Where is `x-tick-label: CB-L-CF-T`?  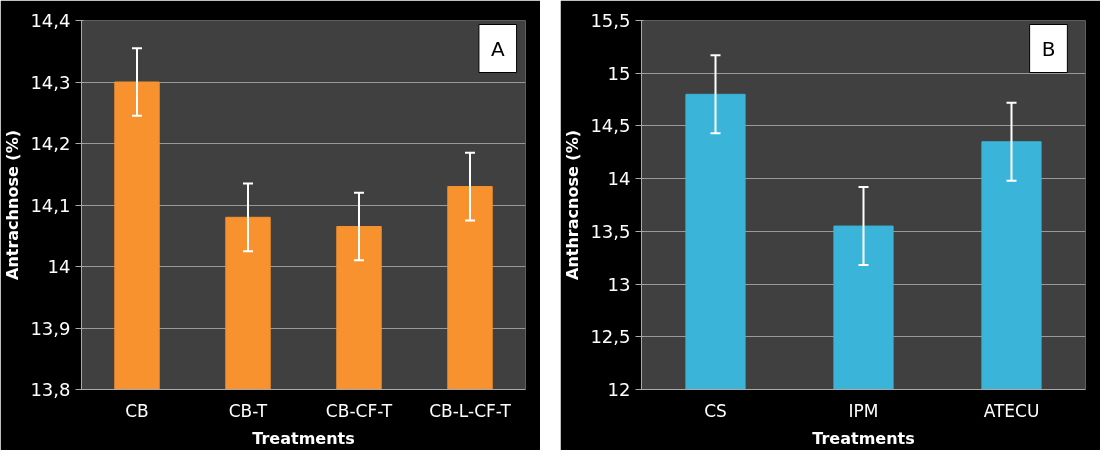 x-tick-label: CB-L-CF-T is located at coordinates (470, 410).